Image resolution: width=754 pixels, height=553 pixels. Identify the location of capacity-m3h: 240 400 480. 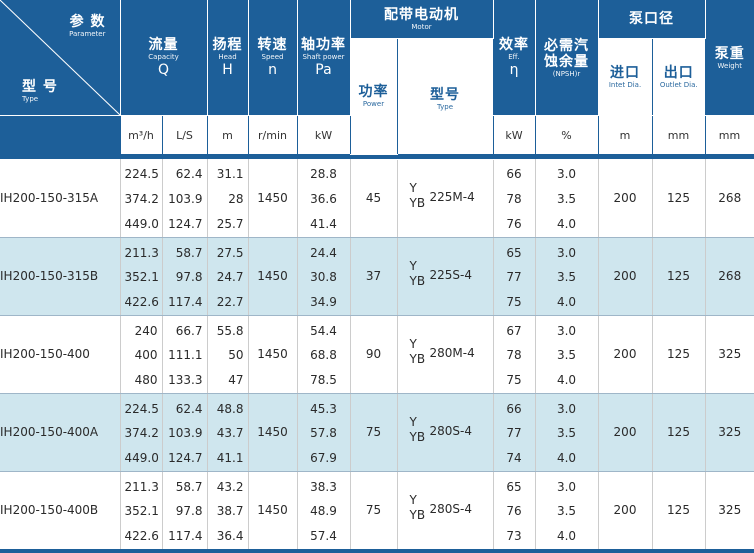
(141, 354).